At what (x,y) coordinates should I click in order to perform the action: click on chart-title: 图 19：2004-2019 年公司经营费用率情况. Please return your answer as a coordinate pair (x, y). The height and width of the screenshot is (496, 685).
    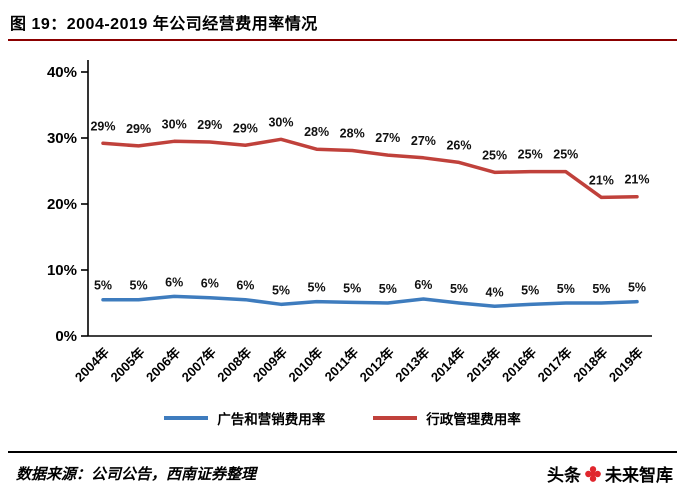
    Looking at the image, I should click on (164, 24).